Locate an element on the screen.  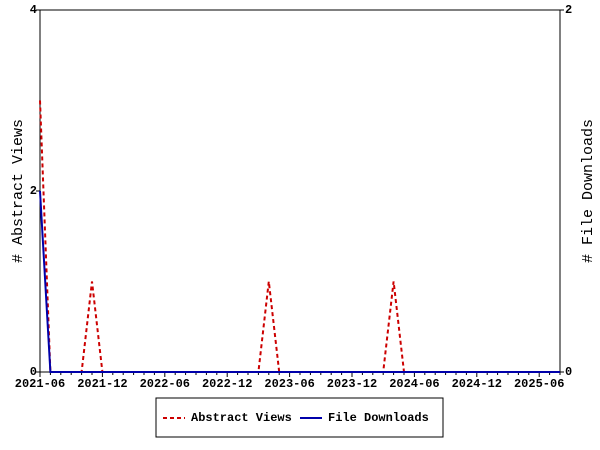
legend-label: File Downloads is located at coordinates (378, 418).